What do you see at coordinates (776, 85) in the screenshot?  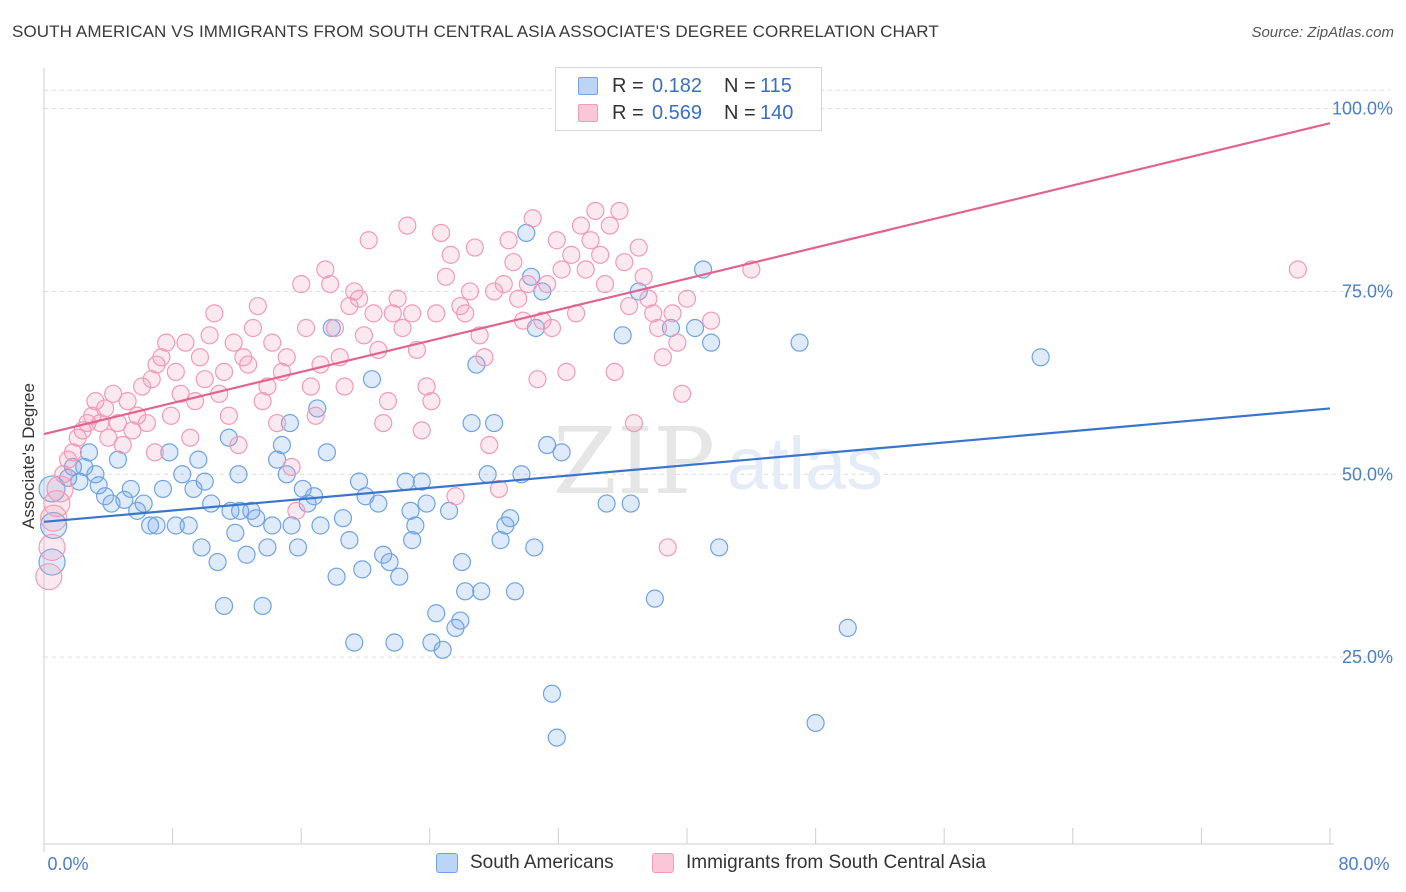 I see `n-value: 115` at bounding box center [776, 85].